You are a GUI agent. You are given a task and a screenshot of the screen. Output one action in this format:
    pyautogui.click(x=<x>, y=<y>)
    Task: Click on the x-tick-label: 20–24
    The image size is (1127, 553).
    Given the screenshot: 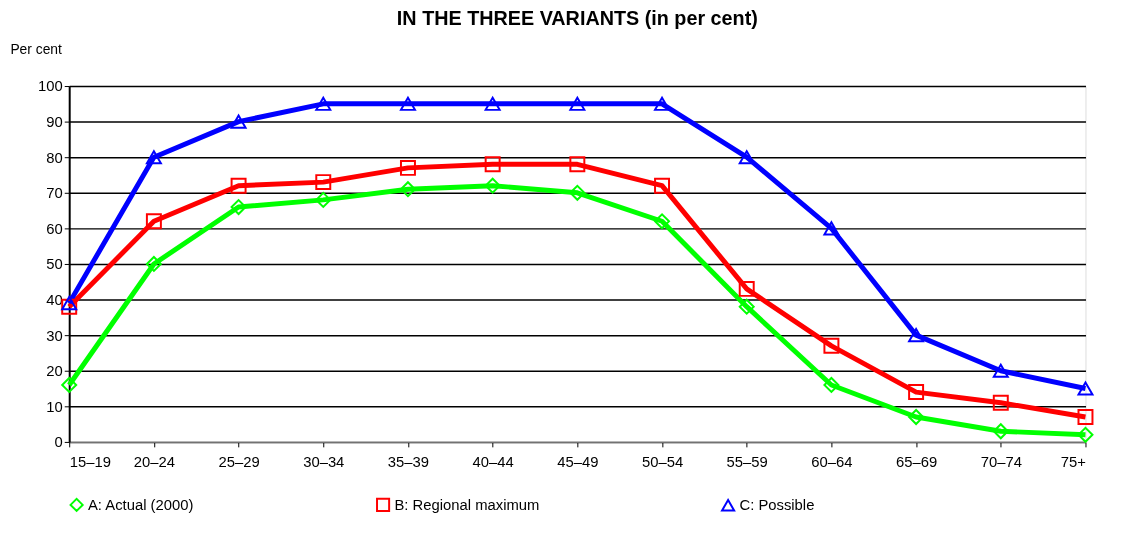 What is the action you would take?
    pyautogui.click(x=154, y=462)
    